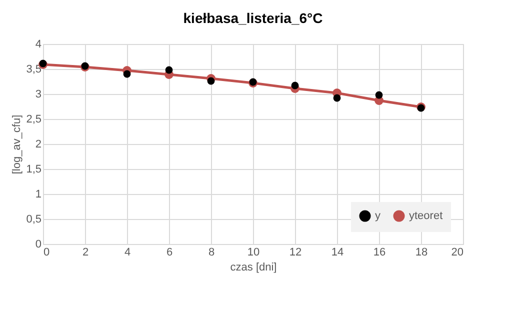 This screenshot has width=505, height=334. I want to click on x-tick-label: 18, so click(421, 252).